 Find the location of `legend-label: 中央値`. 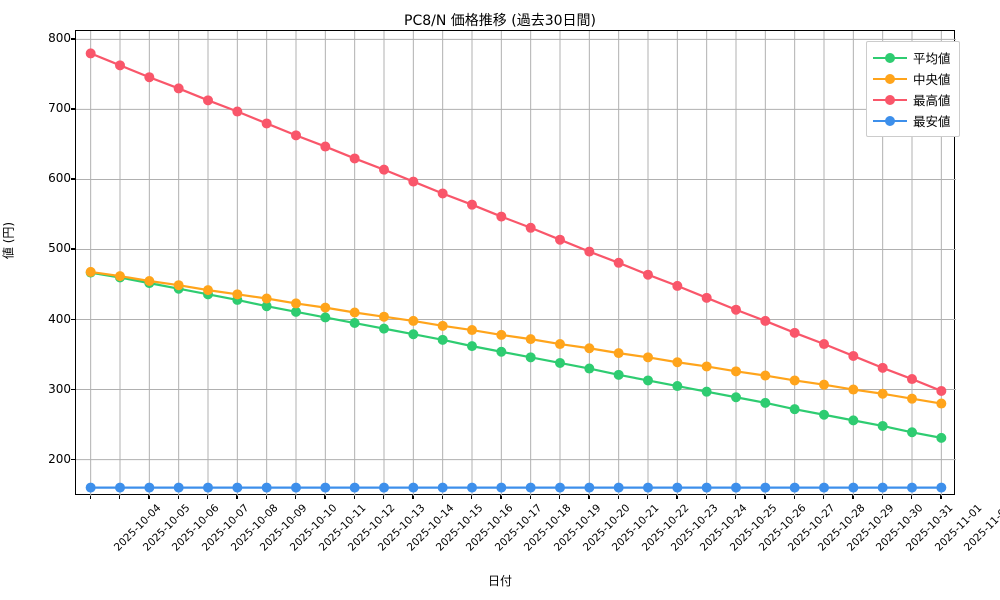

legend-label: 中央値 is located at coordinates (932, 79).